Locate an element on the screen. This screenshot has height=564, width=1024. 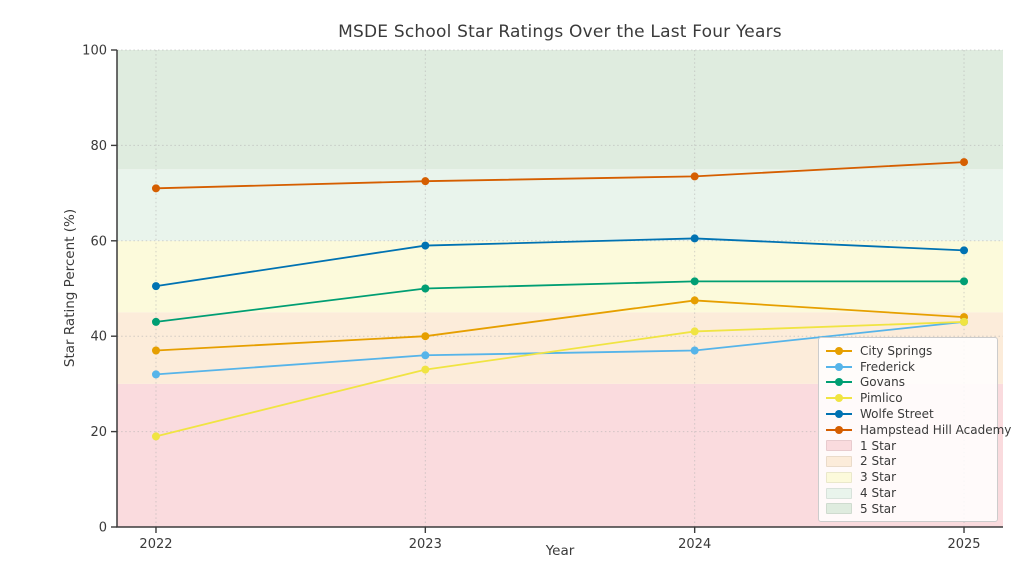
legend-item-frederick: Frederick is located at coordinates (908, 367).